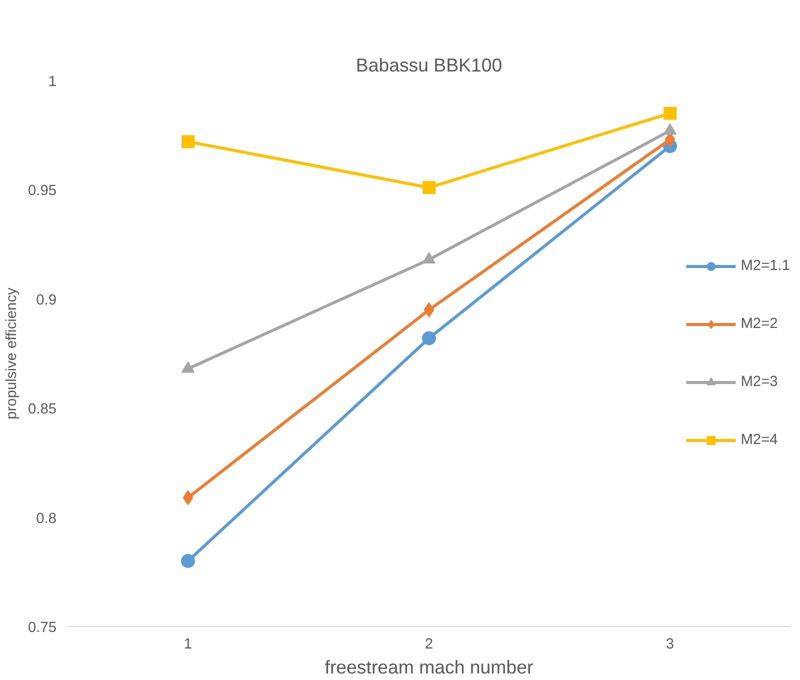  Describe the element at coordinates (429, 65) in the screenshot. I see `chart-title: Babassu BBK100` at that location.